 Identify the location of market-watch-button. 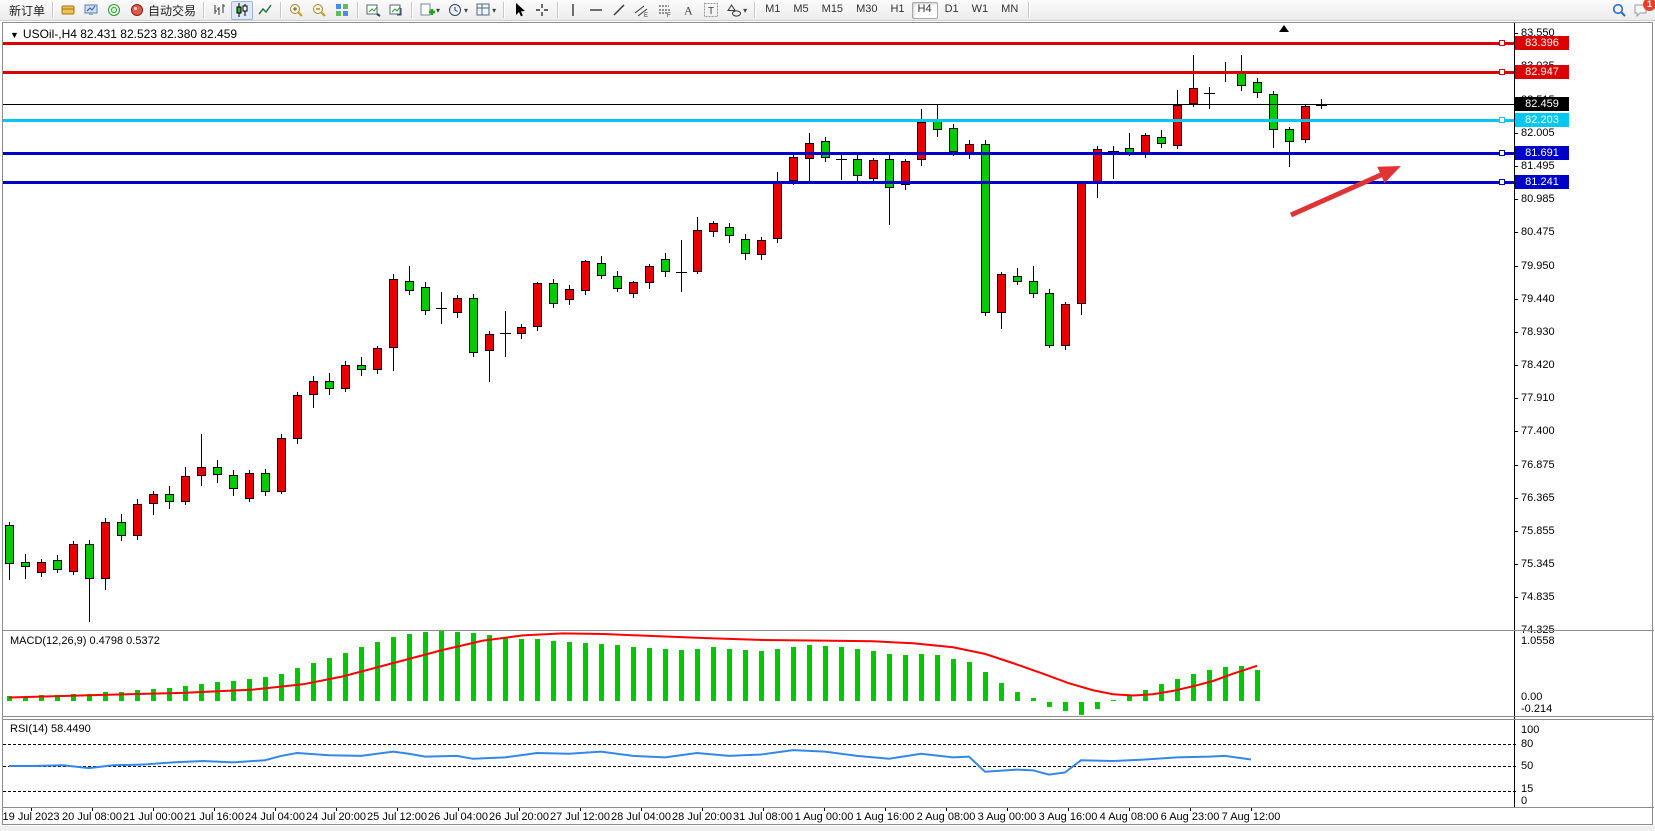
(91, 10).